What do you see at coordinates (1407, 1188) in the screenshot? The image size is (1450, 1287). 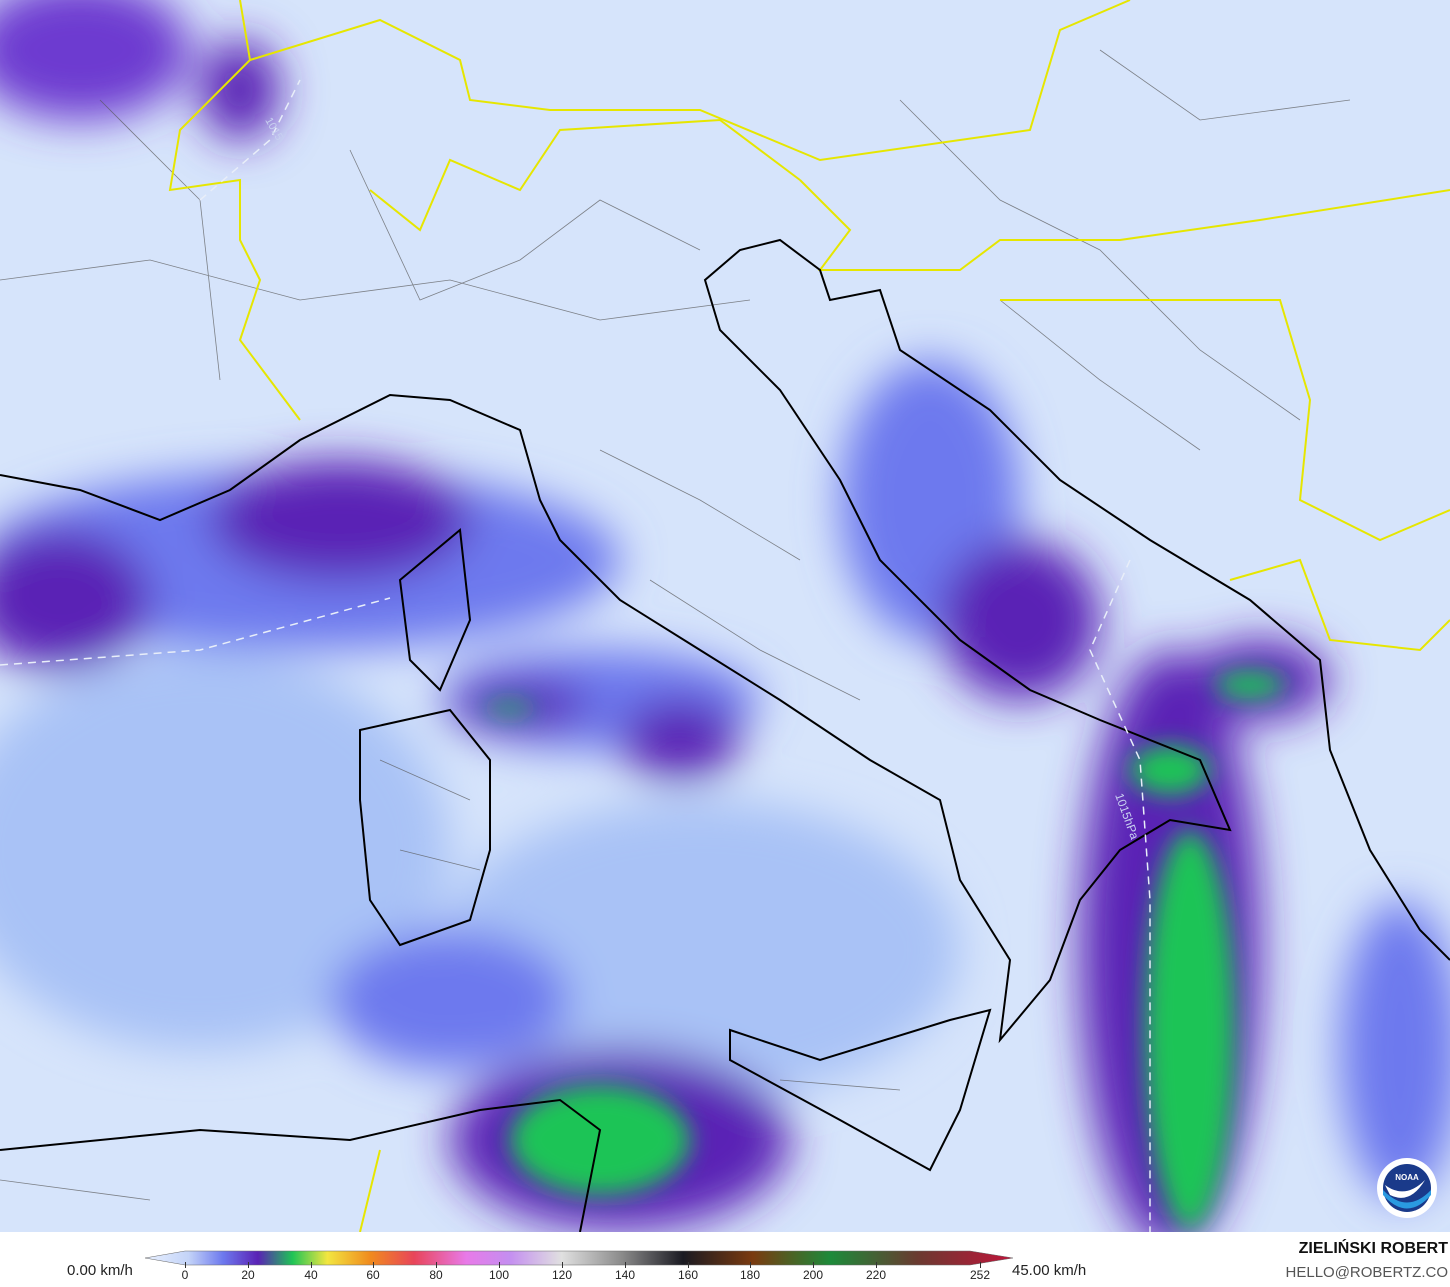 I see `noaa-logo: NOAA` at bounding box center [1407, 1188].